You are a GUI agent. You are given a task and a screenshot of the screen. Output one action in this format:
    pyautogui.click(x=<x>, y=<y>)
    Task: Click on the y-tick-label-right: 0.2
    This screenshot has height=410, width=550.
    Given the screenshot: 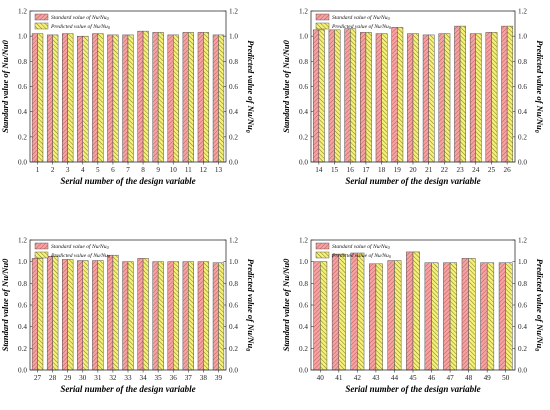 What is the action you would take?
    pyautogui.click(x=522, y=349)
    